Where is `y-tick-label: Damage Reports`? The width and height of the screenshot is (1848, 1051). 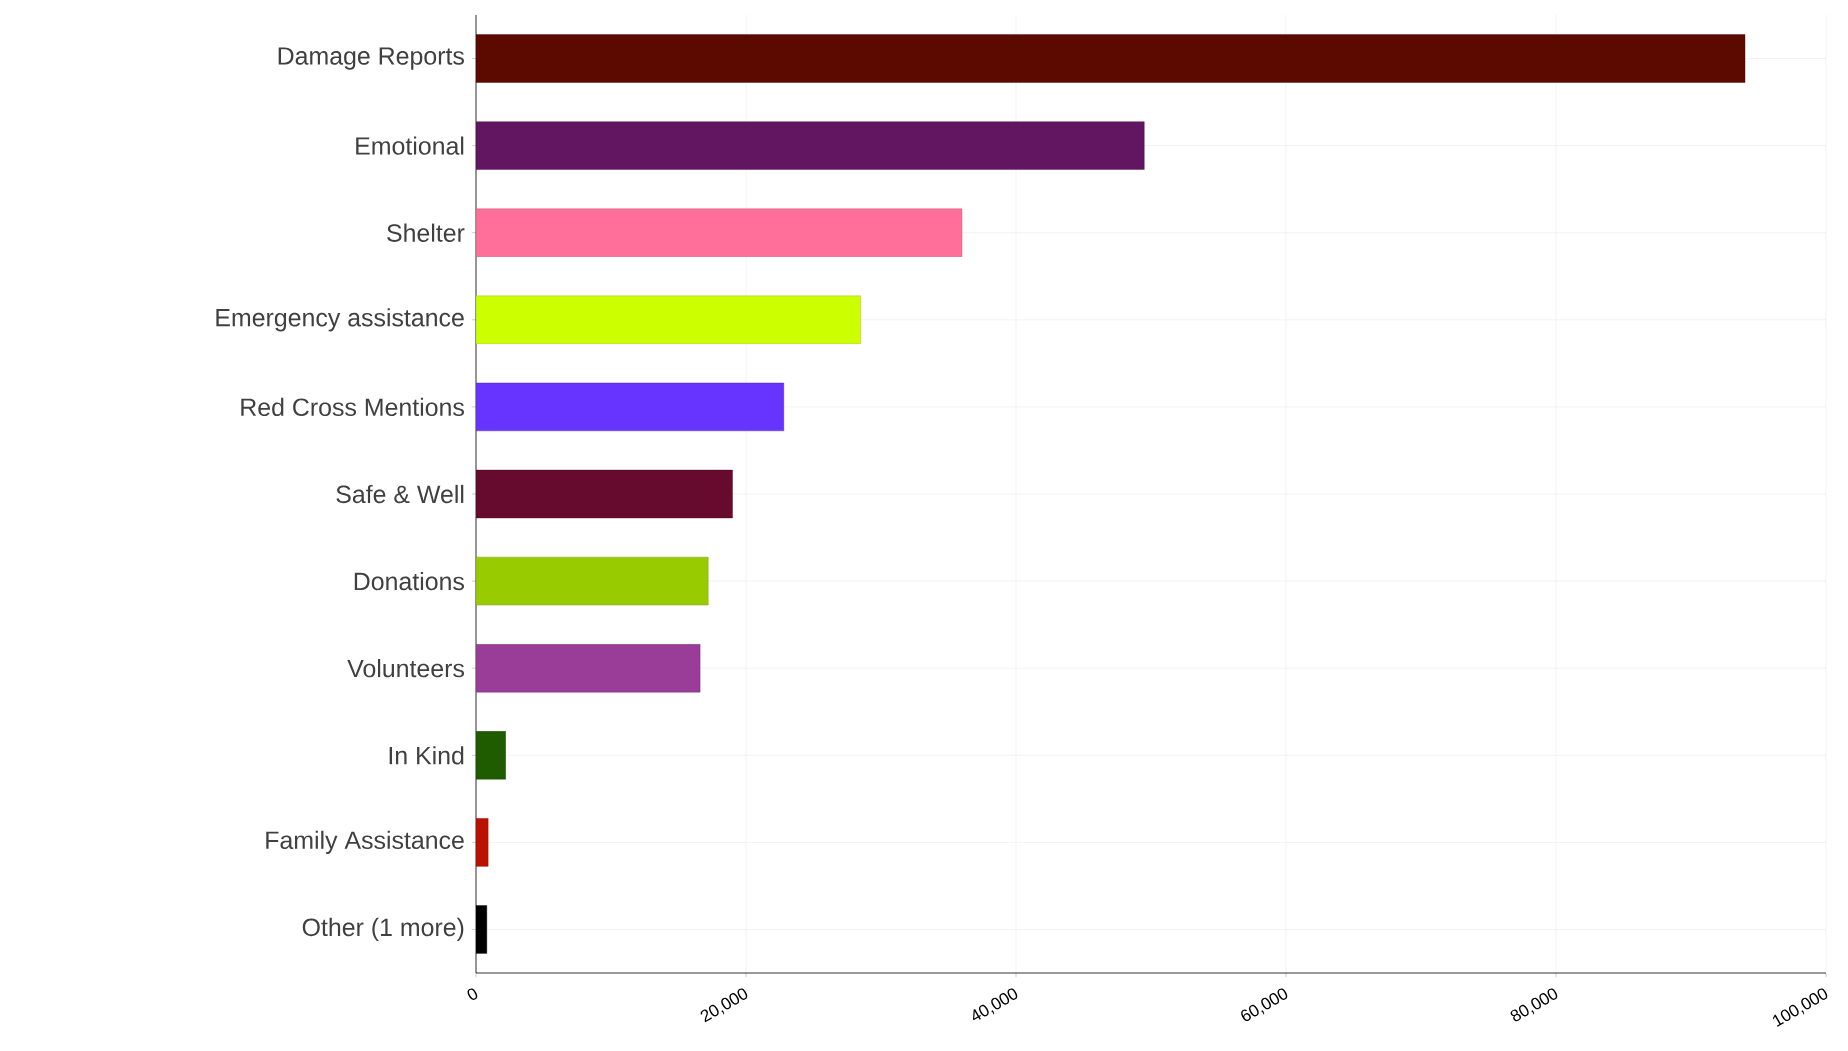 y-tick-label: Damage Reports is located at coordinates (371, 58).